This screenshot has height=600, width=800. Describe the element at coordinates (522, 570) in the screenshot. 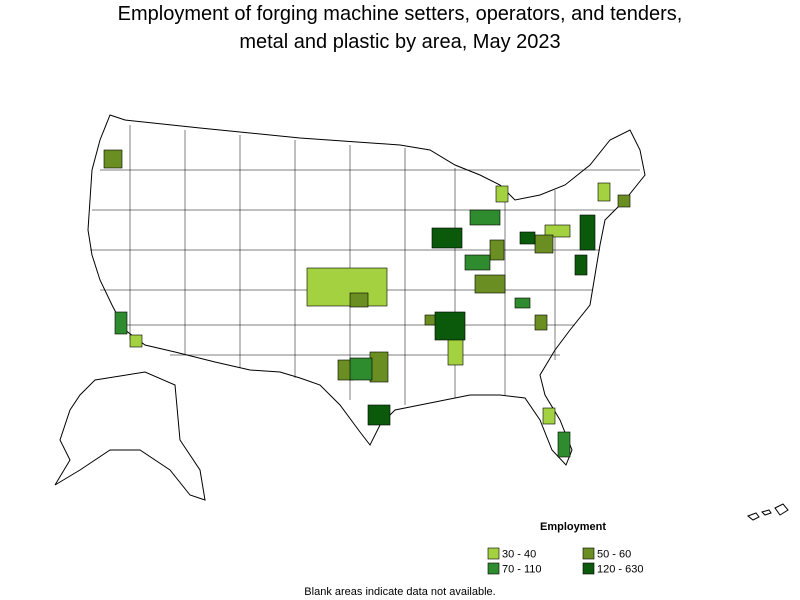

I see `legend-label: 70 - 110` at that location.